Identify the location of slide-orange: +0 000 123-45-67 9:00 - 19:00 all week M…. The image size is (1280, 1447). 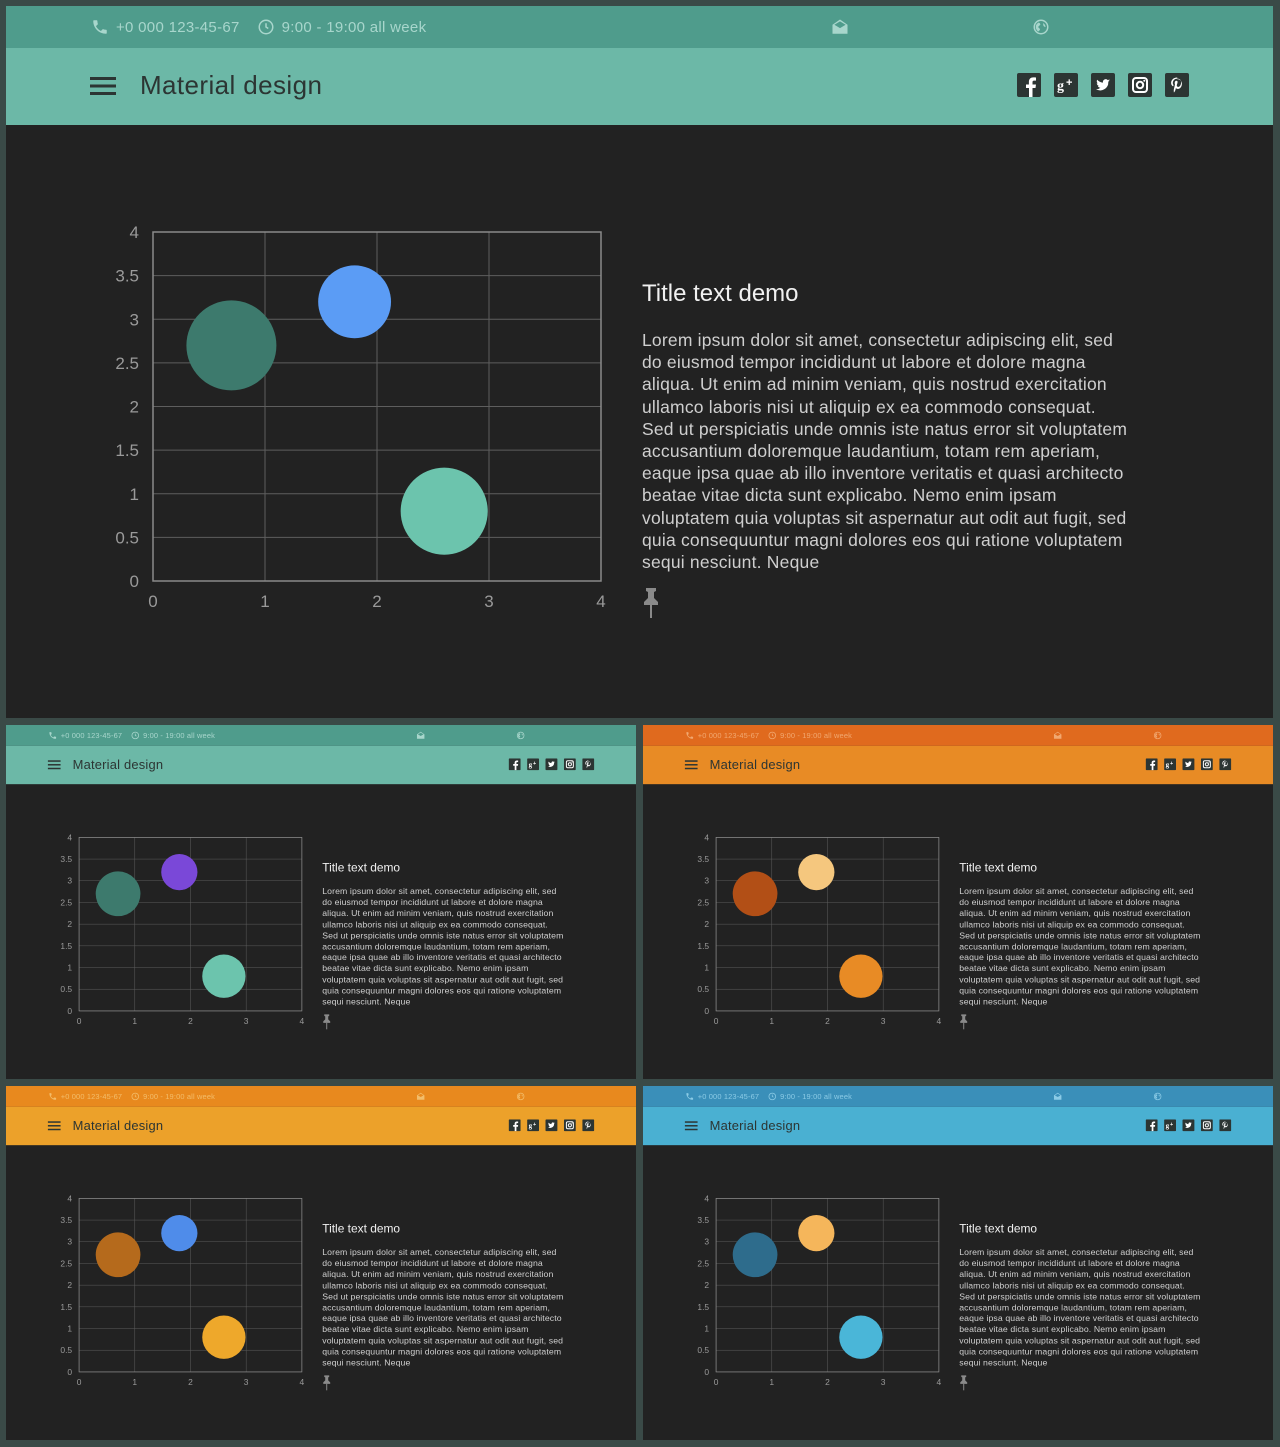
(958, 902).